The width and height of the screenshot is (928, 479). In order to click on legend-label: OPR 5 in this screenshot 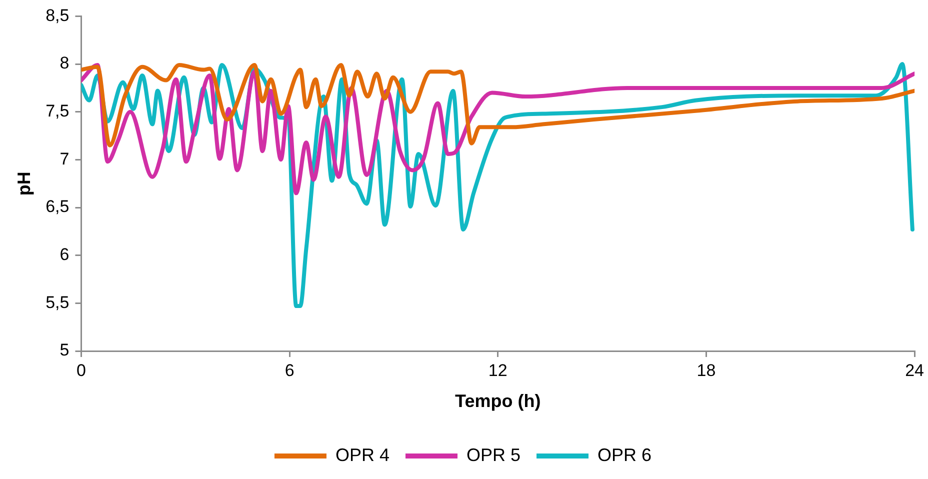, I will do `click(493, 454)`.